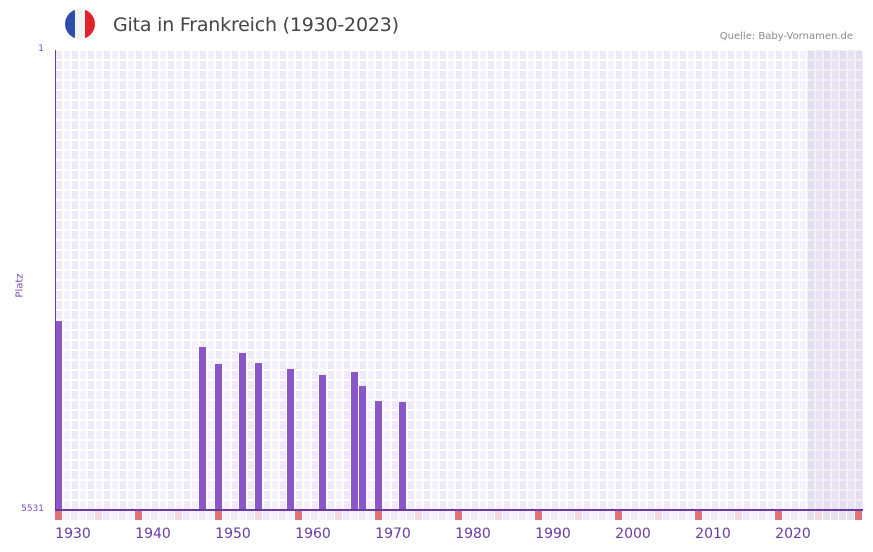 Image resolution: width=873 pixels, height=552 pixels. I want to click on bar-1963, so click(322, 442).